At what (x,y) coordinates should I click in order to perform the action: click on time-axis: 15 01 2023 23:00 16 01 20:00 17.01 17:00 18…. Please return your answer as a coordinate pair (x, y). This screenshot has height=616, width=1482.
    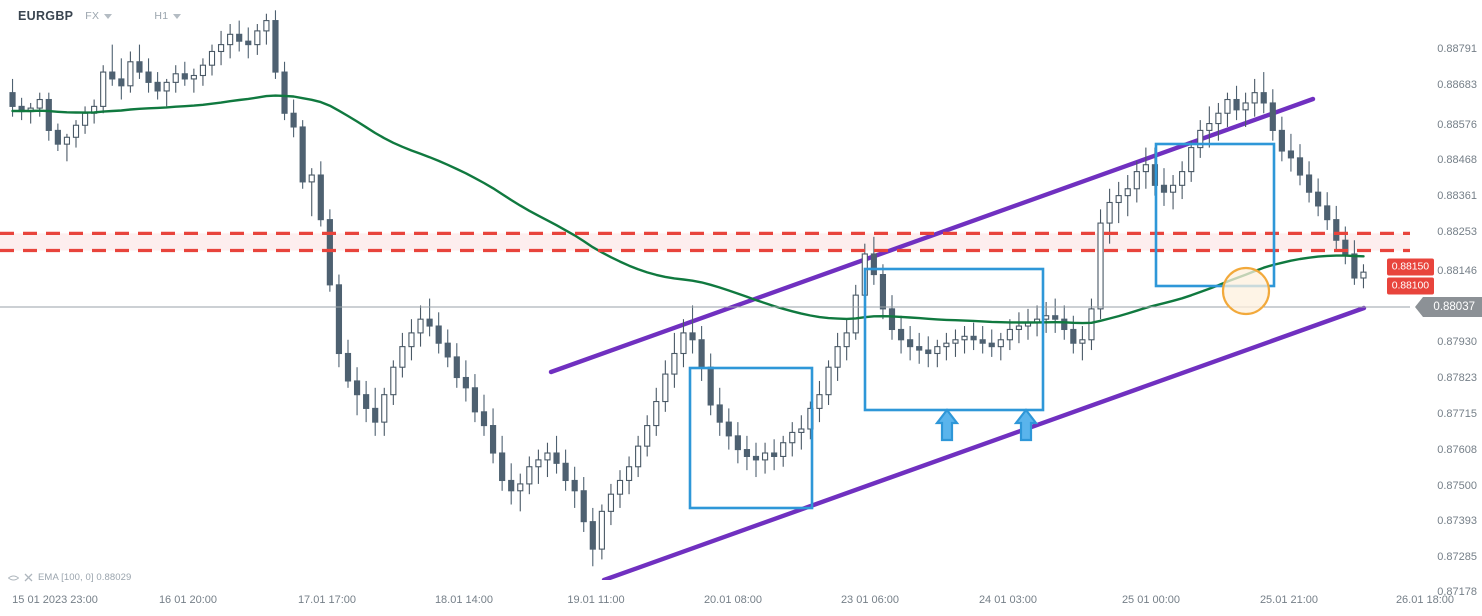
    Looking at the image, I should click on (727, 601).